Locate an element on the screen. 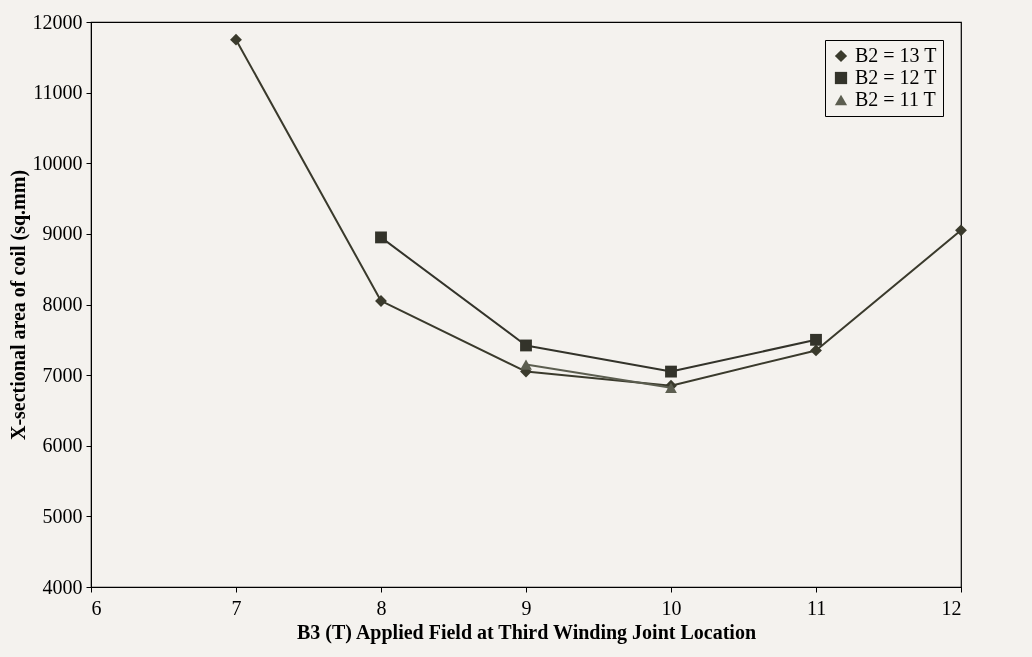 The width and height of the screenshot is (1032, 657). x-tick-label: 12 is located at coordinates (951, 607).